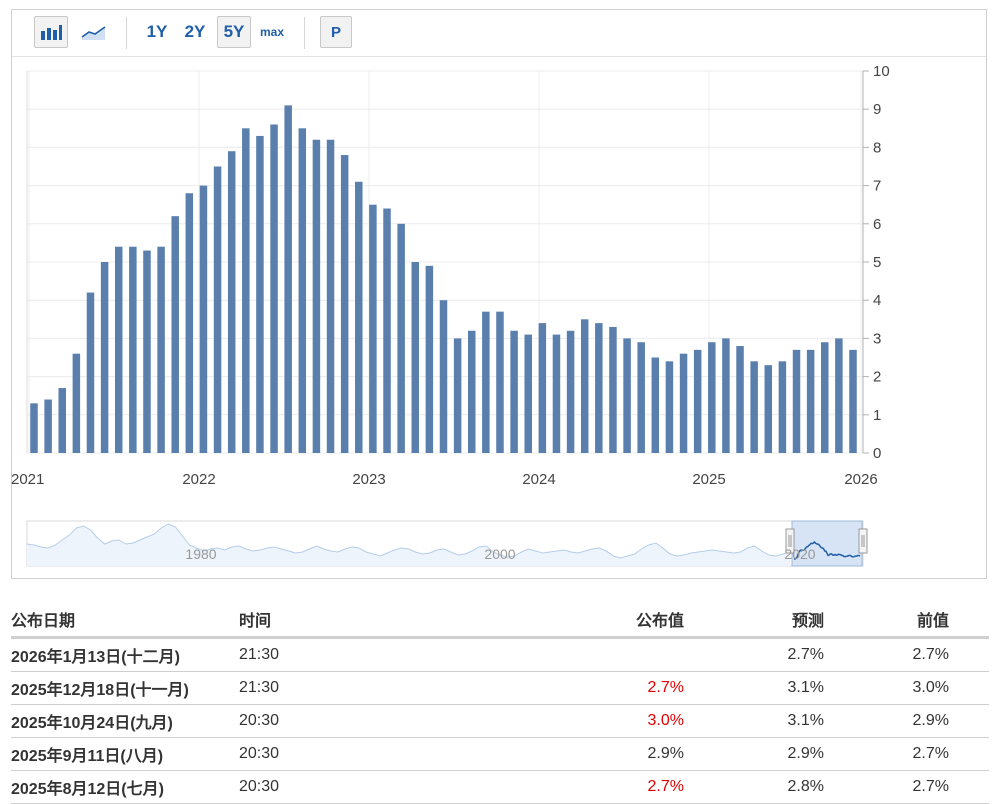  Describe the element at coordinates (125, 721) in the screenshot. I see `row-date: 2025年10月24日(九月)` at that location.